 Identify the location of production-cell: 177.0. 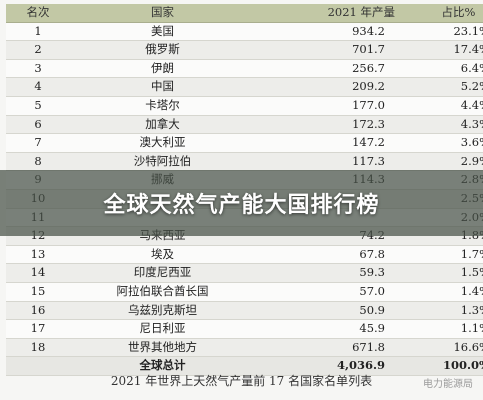
(338, 106).